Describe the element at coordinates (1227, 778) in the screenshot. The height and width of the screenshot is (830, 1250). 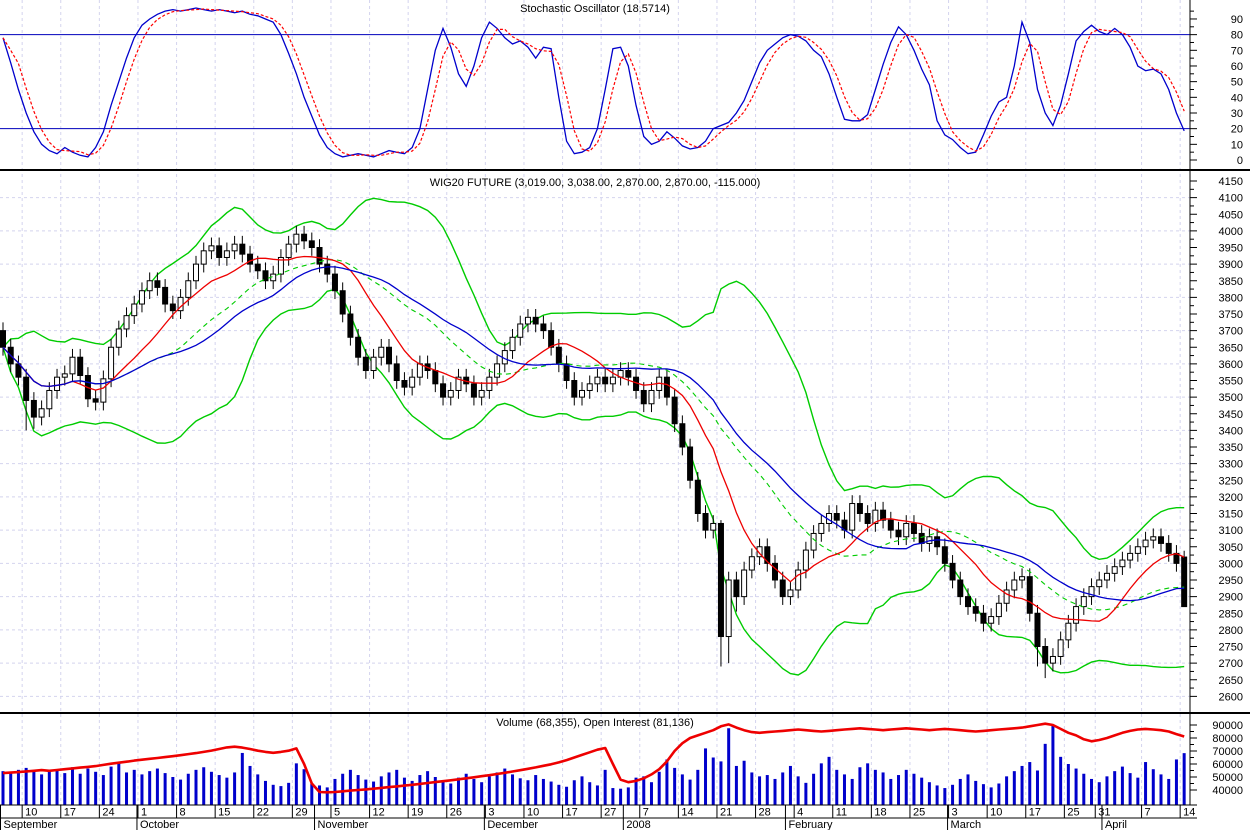
I see `volume-axis-label: 50000` at that location.